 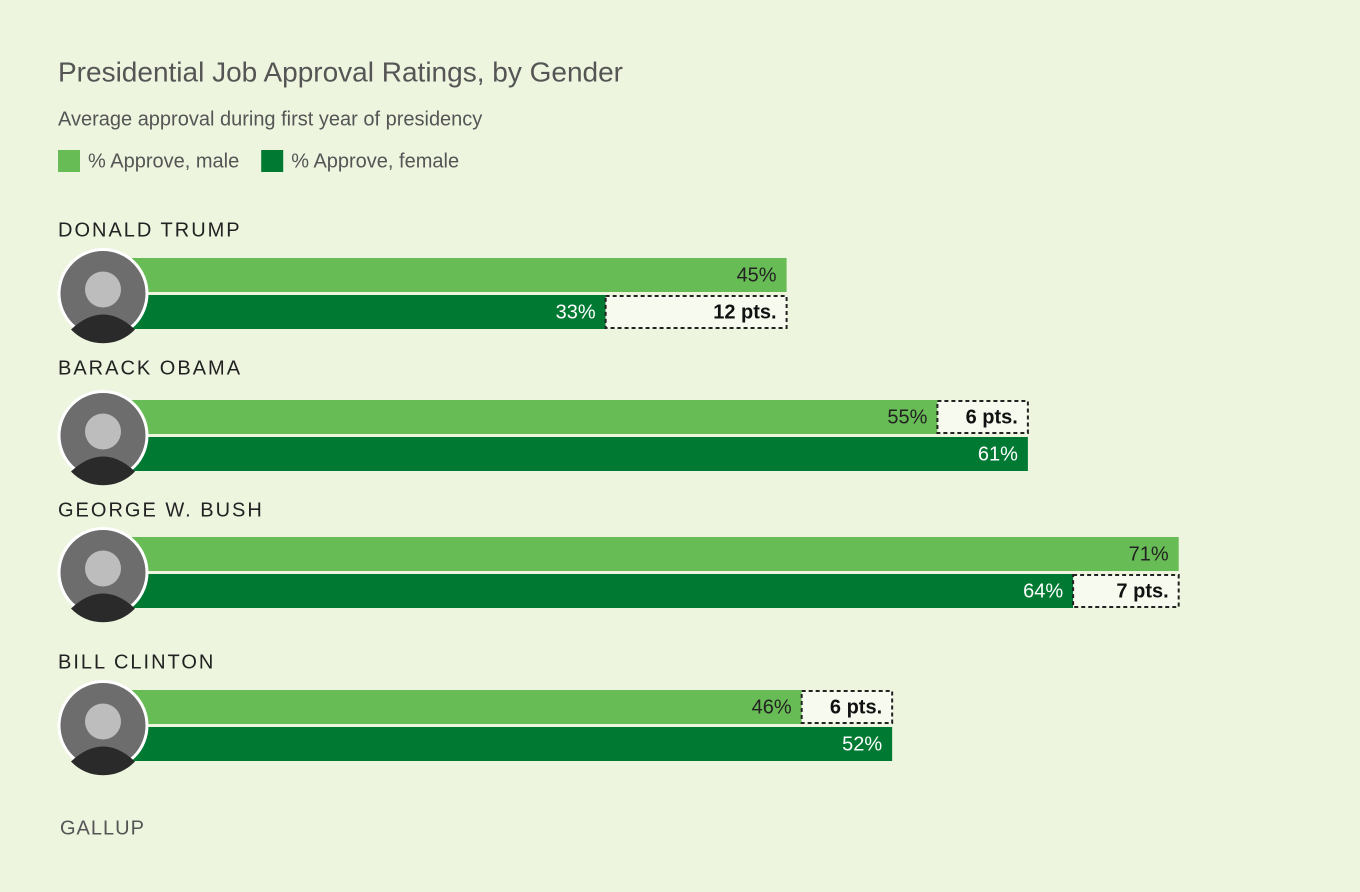 I want to click on legend-label: % Approve, male, so click(x=163, y=161).